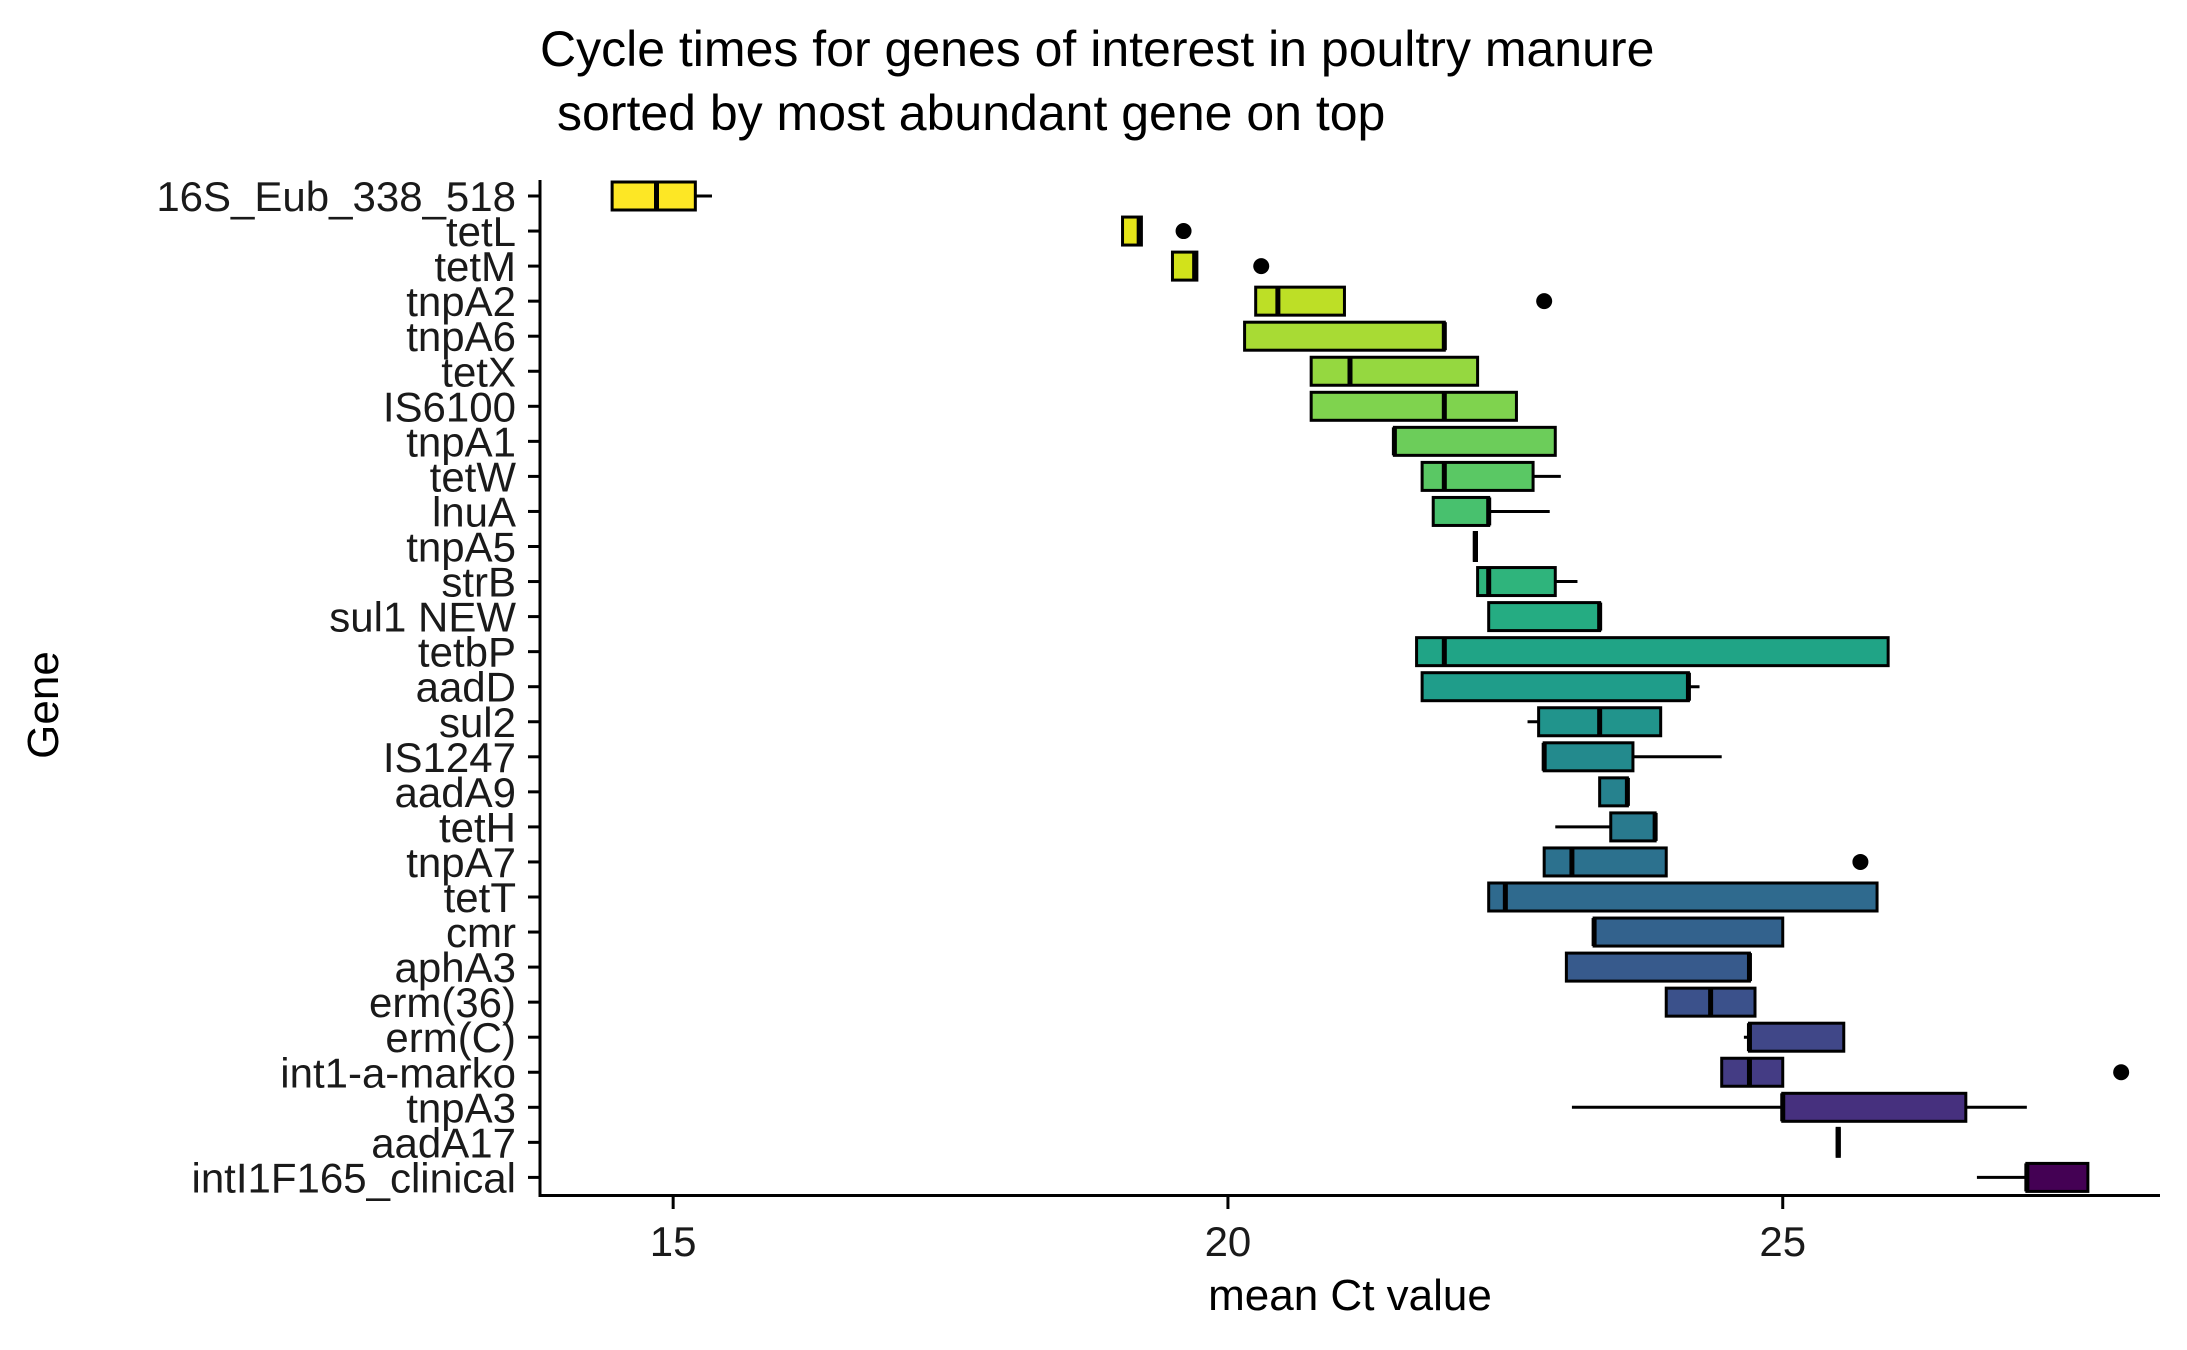 The height and width of the screenshot is (1350, 2187). I want to click on box-aadA9, so click(1614, 792).